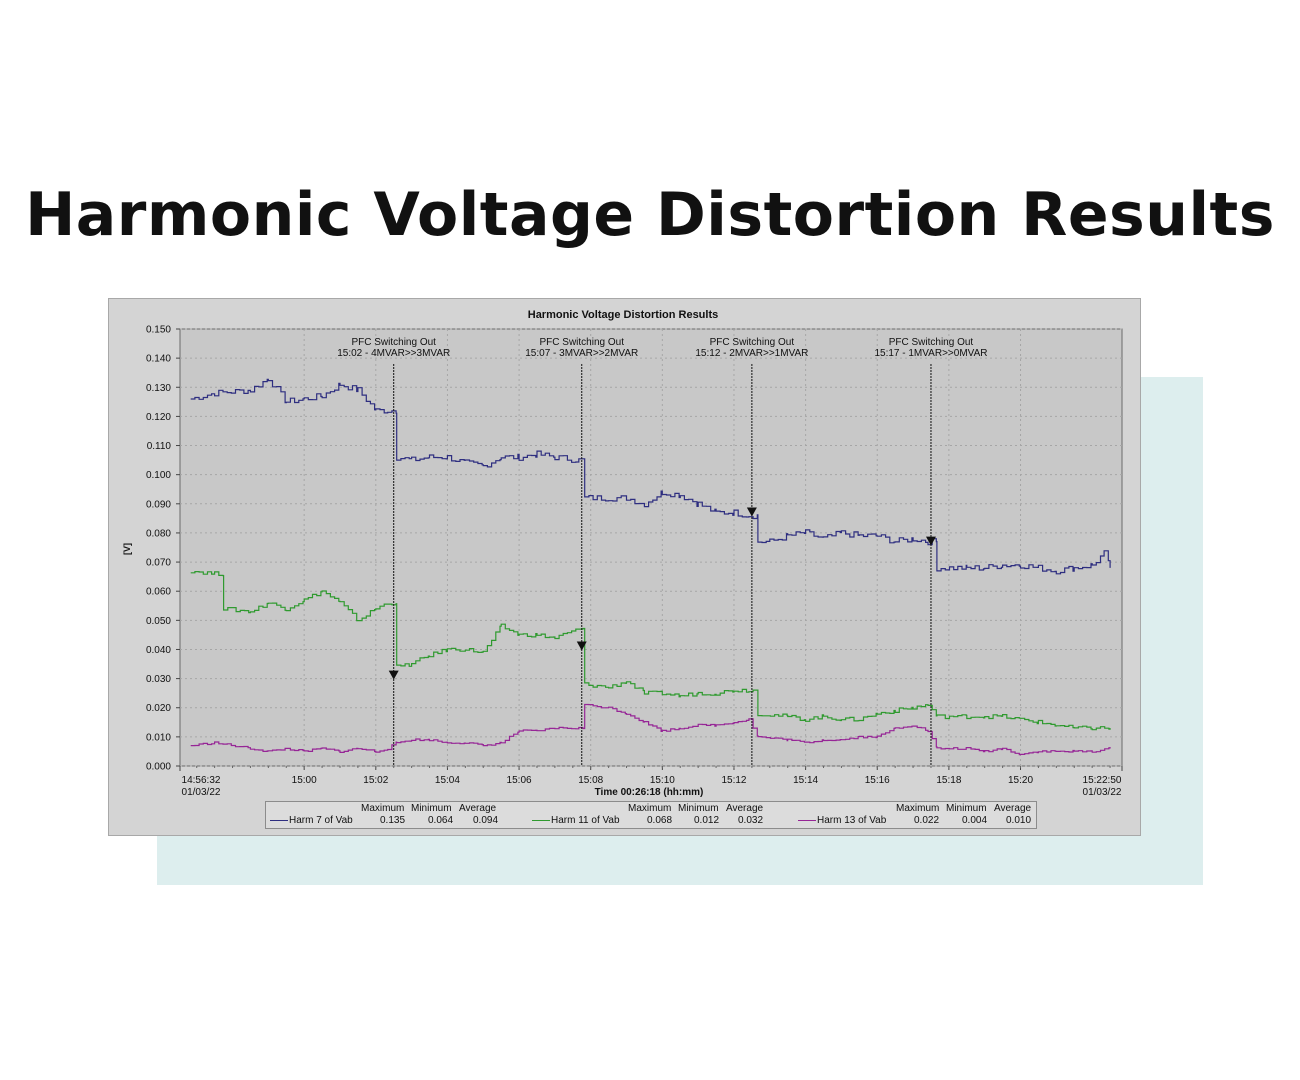  Describe the element at coordinates (158, 592) in the screenshot. I see `y-tick-label: 0.060` at that location.